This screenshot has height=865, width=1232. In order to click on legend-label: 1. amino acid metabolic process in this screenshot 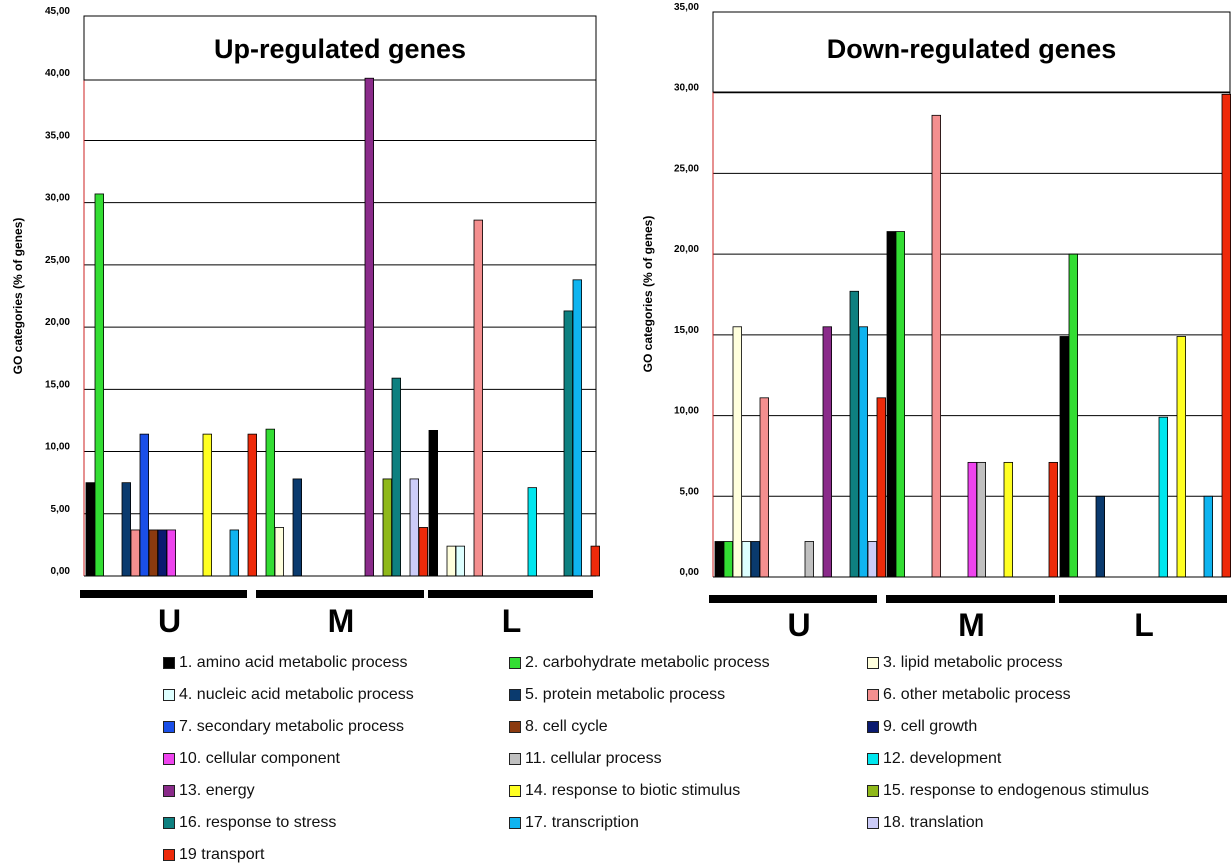, I will do `click(293, 662)`.